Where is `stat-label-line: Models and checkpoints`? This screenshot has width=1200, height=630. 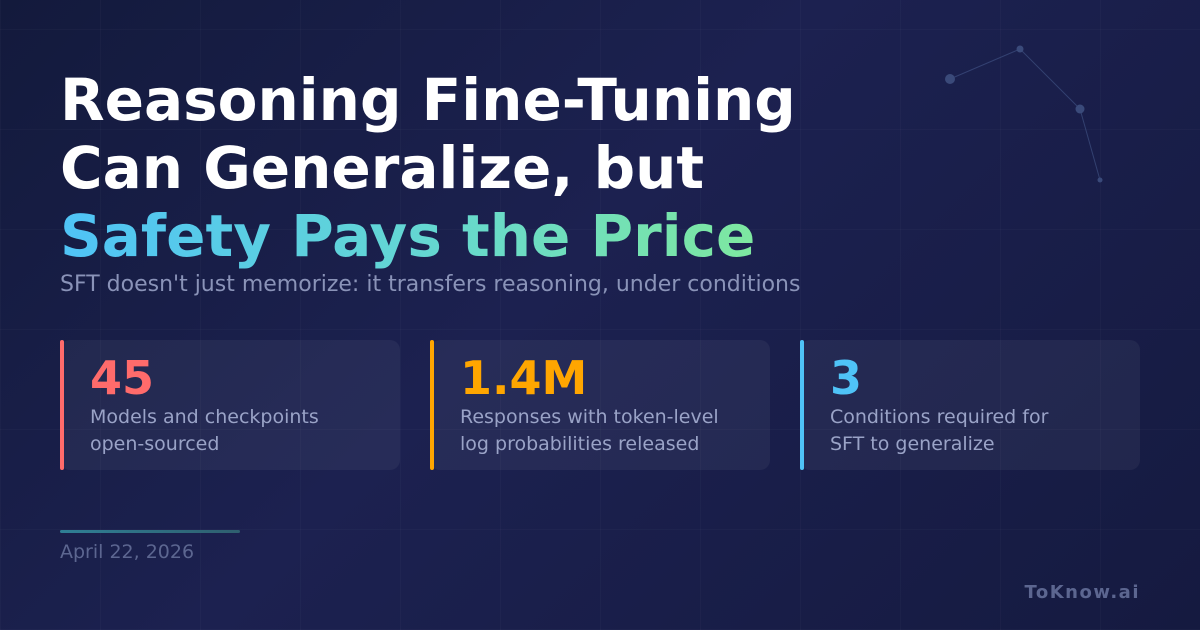 stat-label-line: Models and checkpoints is located at coordinates (204, 417).